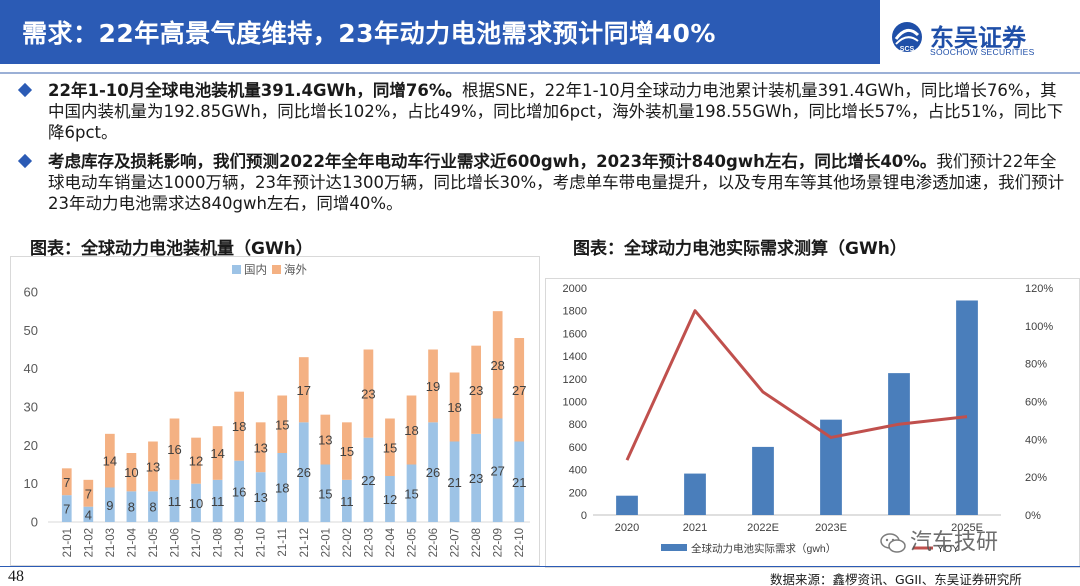 Image resolution: width=1080 pixels, height=586 pixels. Describe the element at coordinates (218, 501) in the screenshot. I see `data-label: 11` at that location.